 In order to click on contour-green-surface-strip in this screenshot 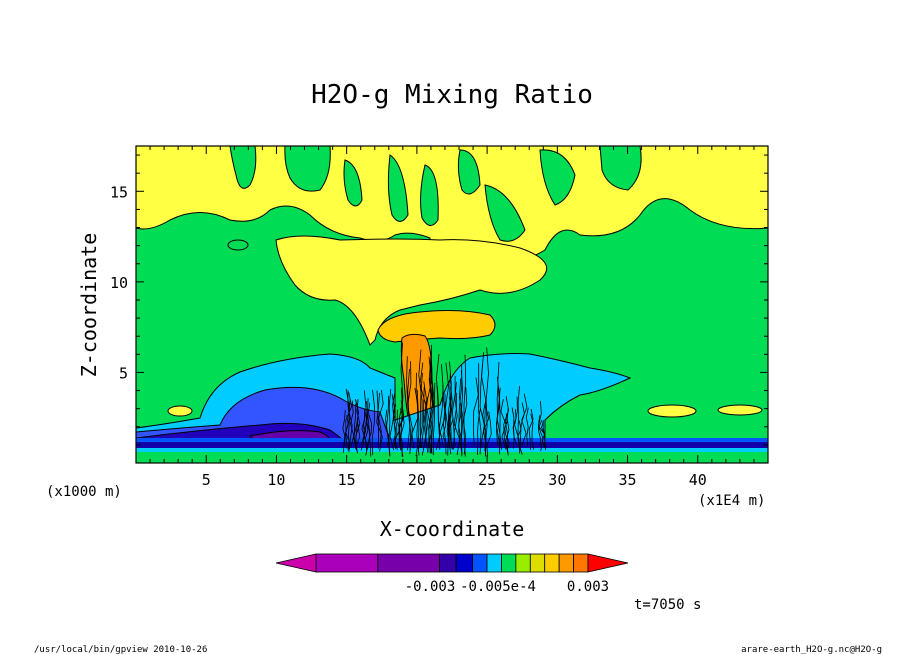, I will do `click(452, 457)`.